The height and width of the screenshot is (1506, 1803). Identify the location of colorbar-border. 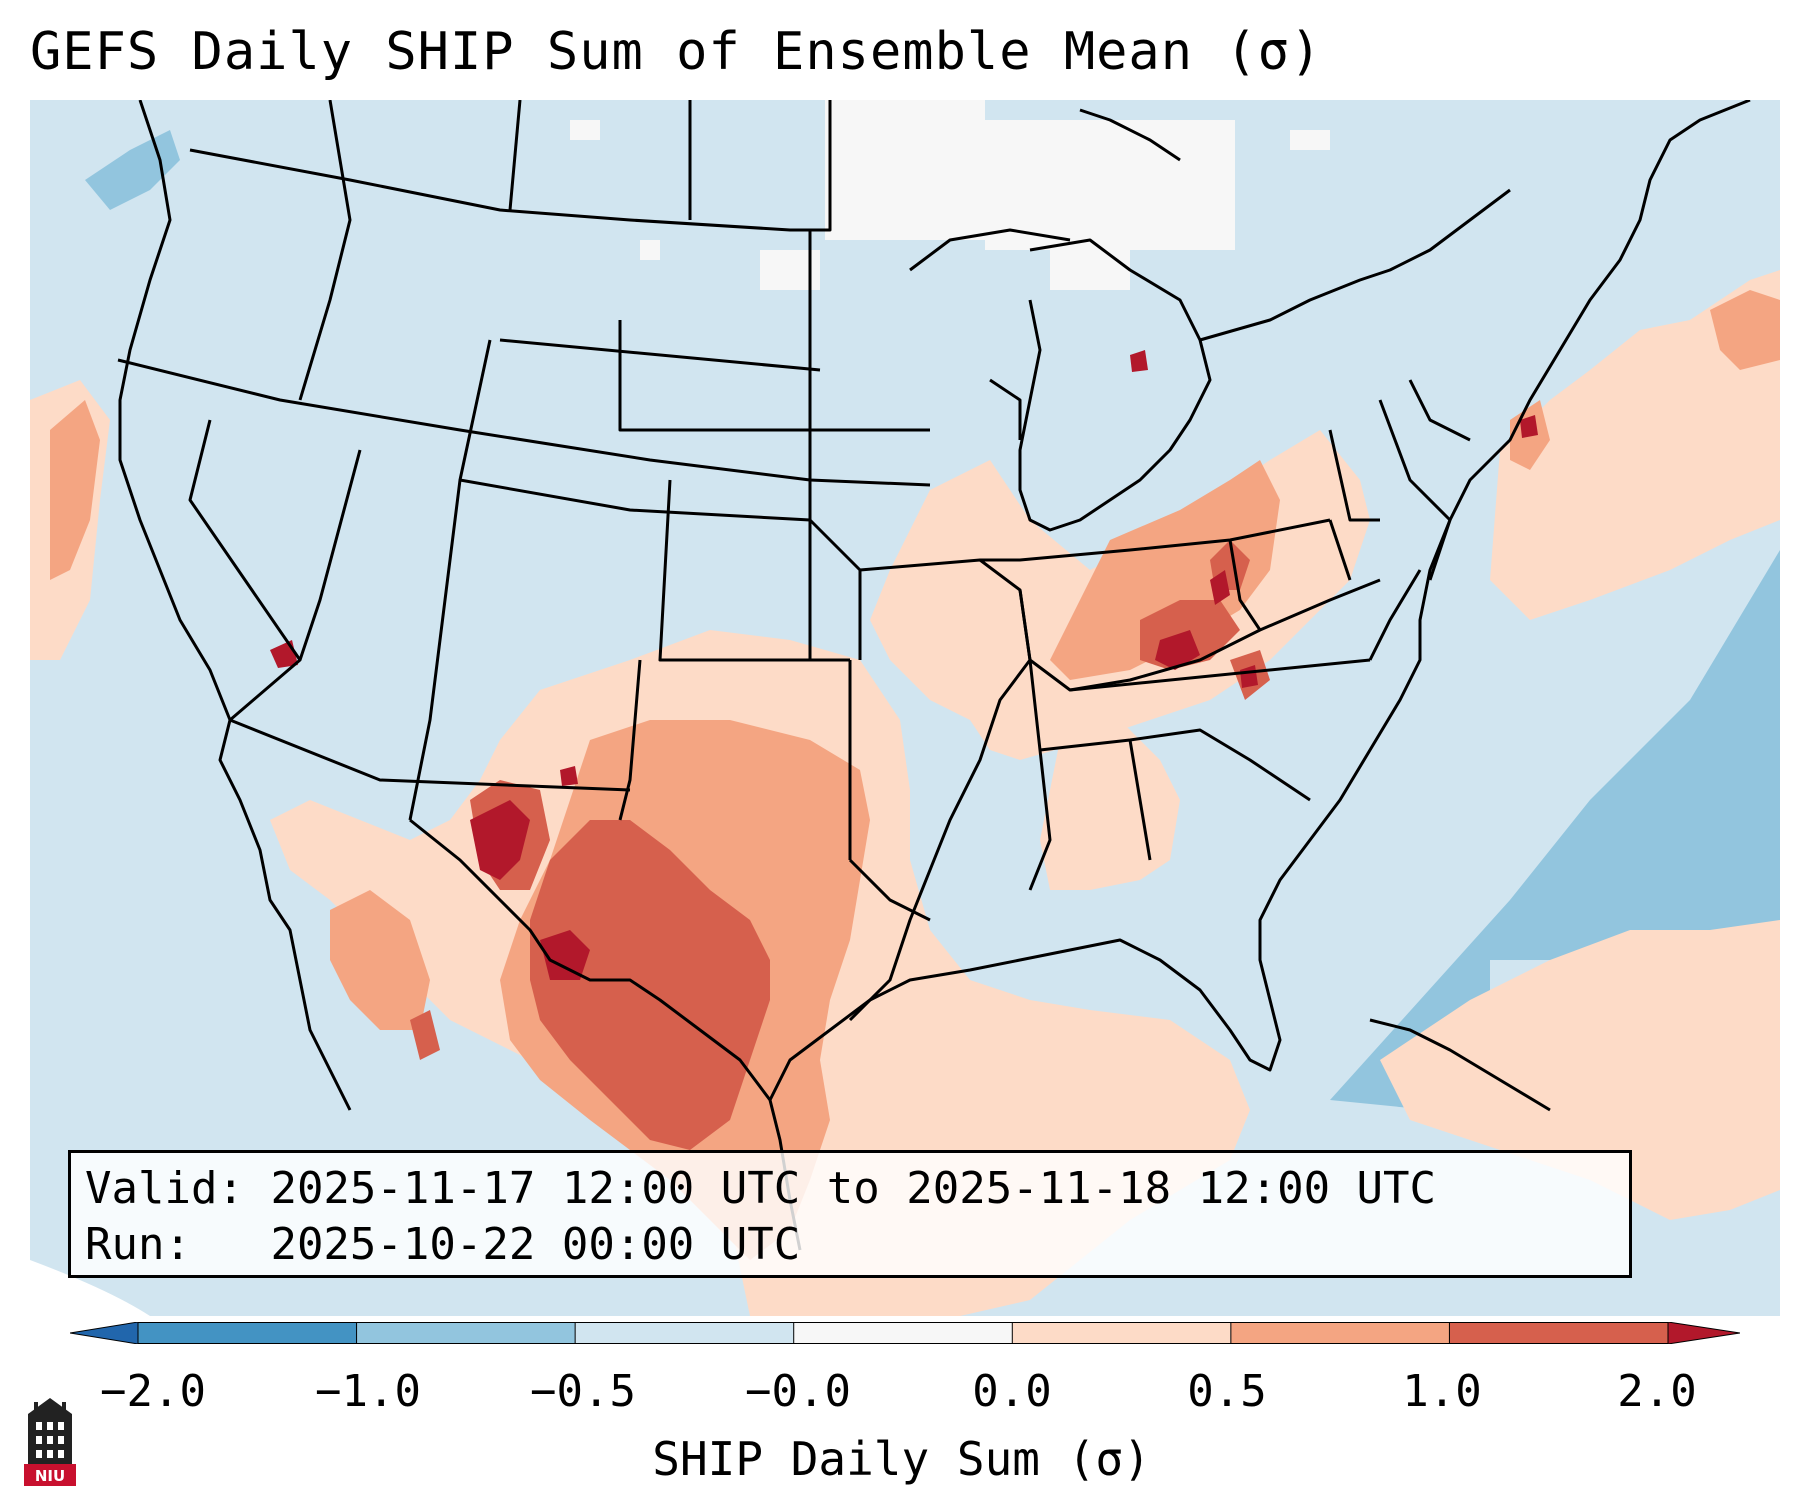
(903, 1333).